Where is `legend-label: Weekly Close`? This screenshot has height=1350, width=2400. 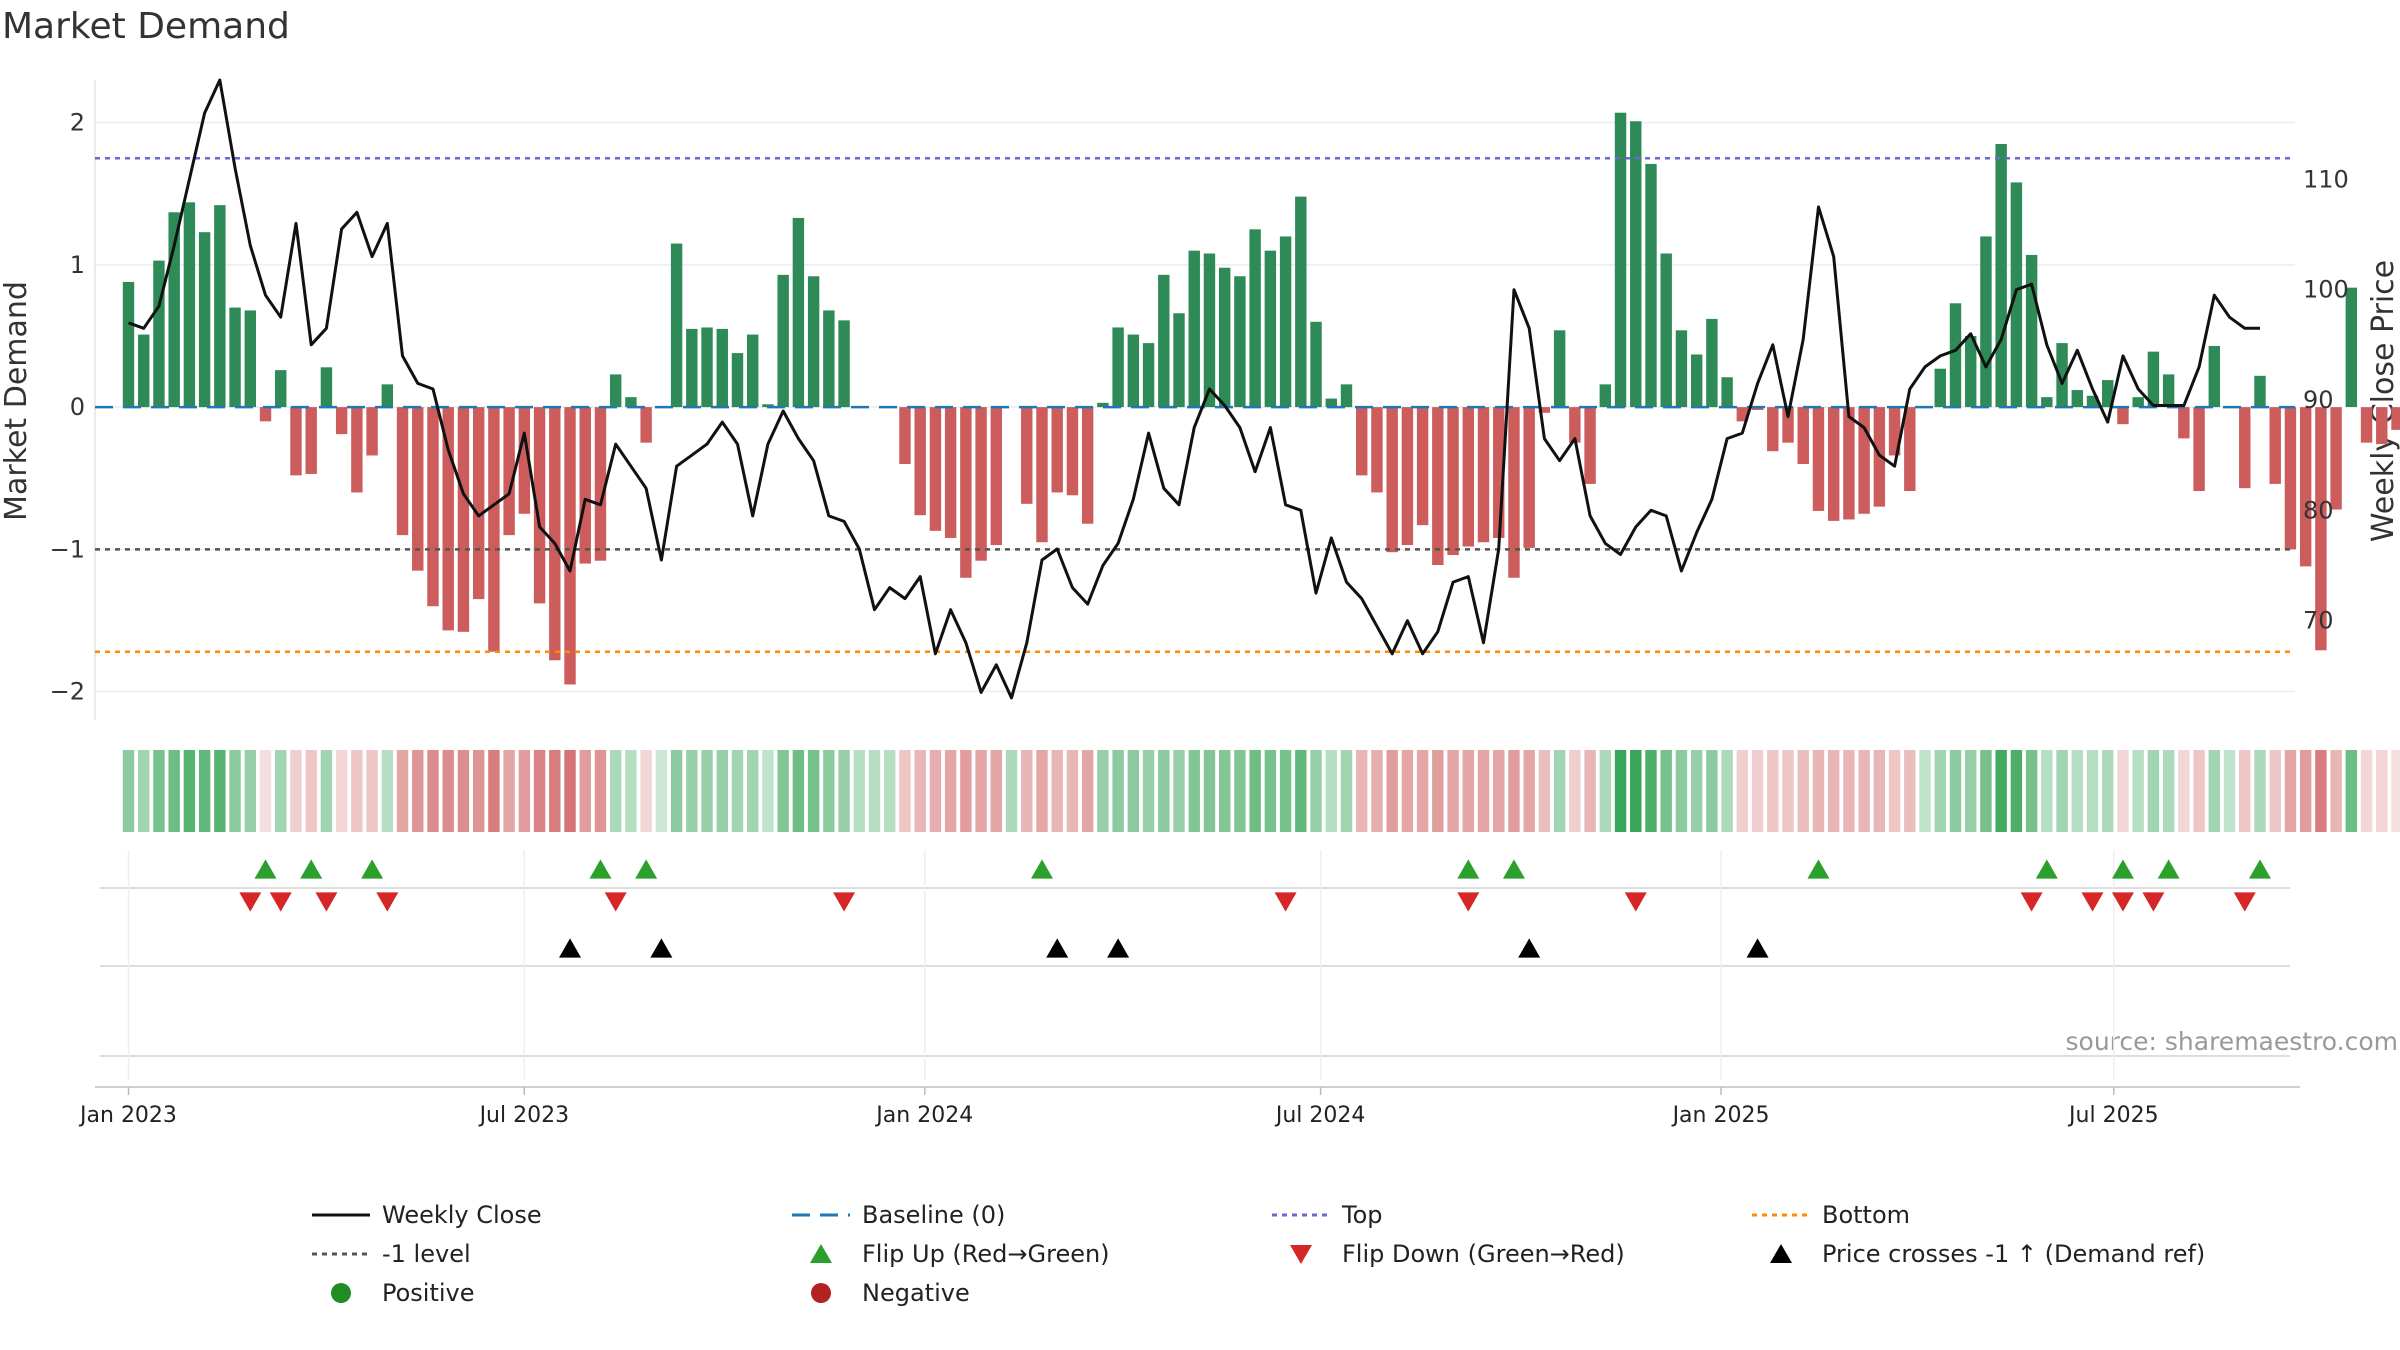 legend-label: Weekly Close is located at coordinates (462, 1215).